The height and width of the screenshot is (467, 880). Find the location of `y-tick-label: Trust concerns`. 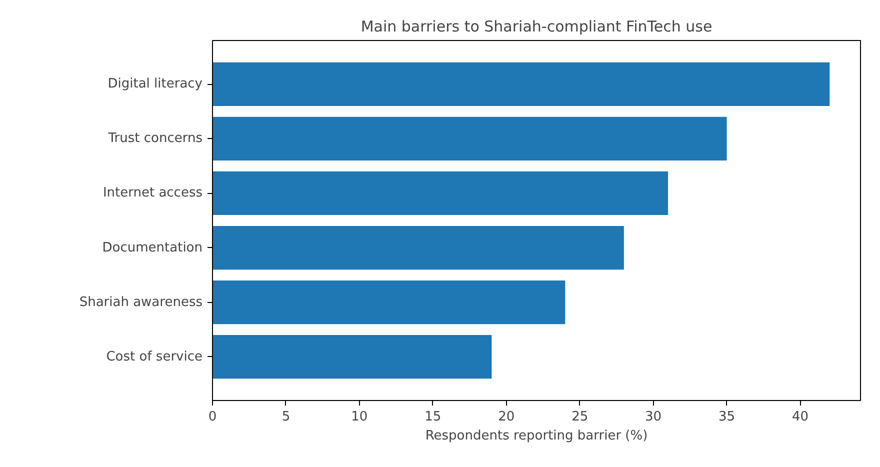

y-tick-label: Trust concerns is located at coordinates (155, 138).